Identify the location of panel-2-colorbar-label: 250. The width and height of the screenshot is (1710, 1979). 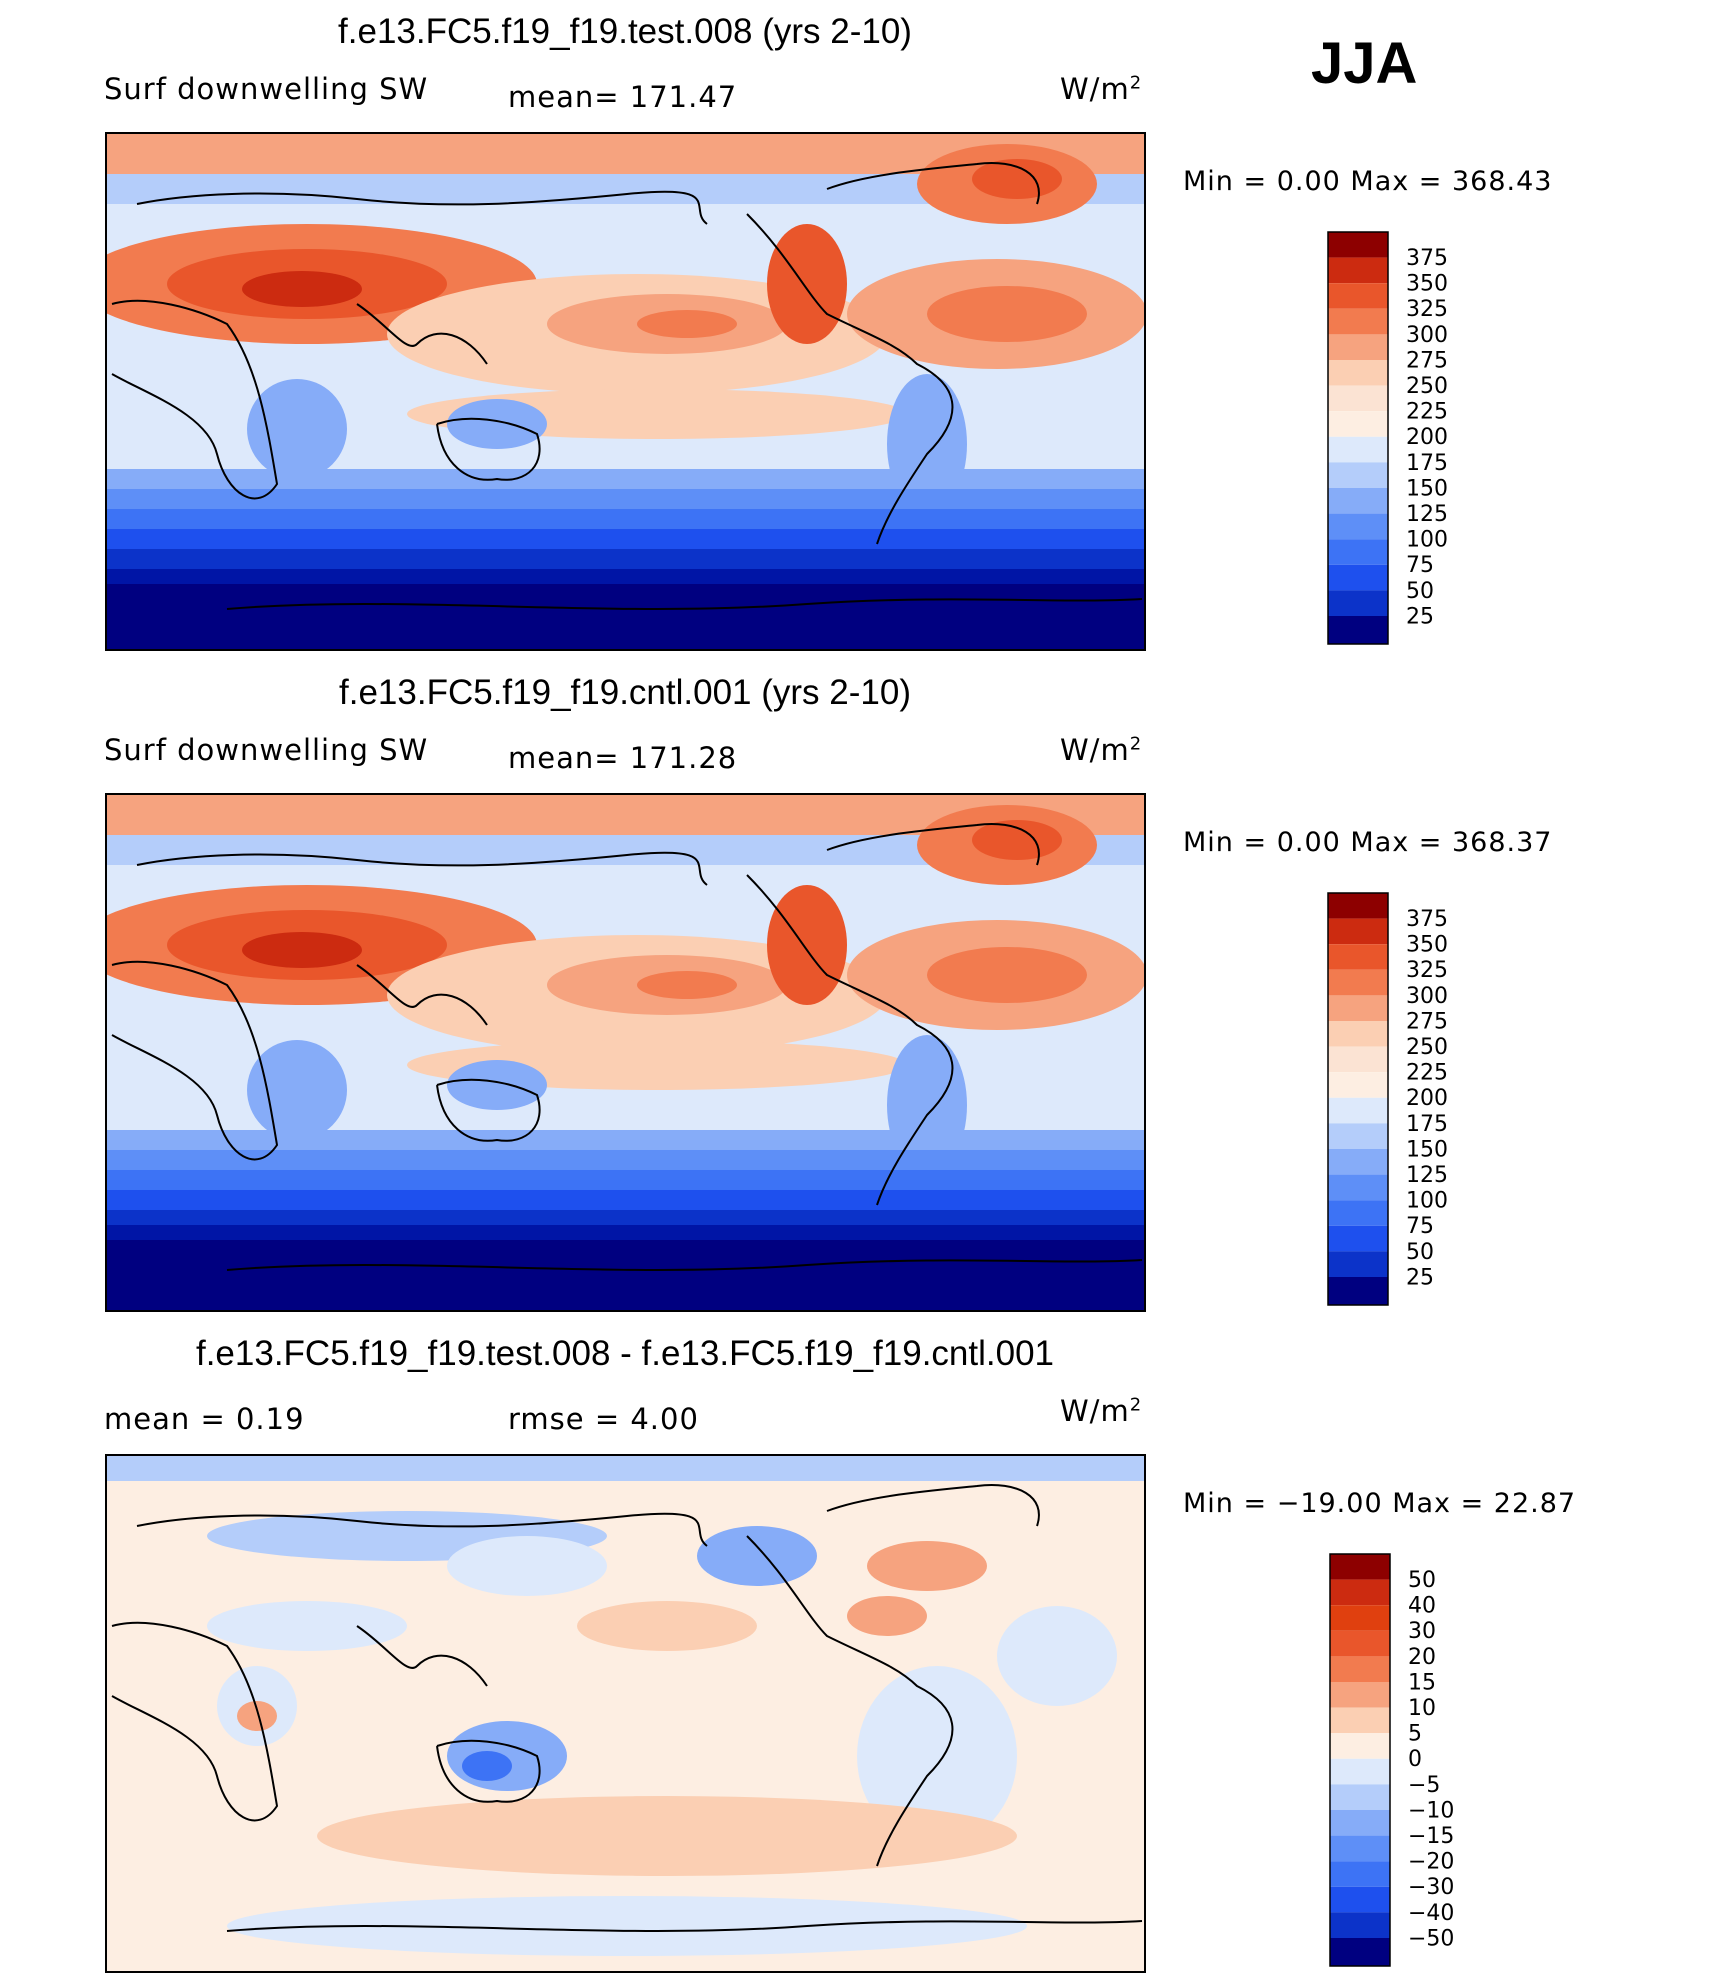
(1427, 1047).